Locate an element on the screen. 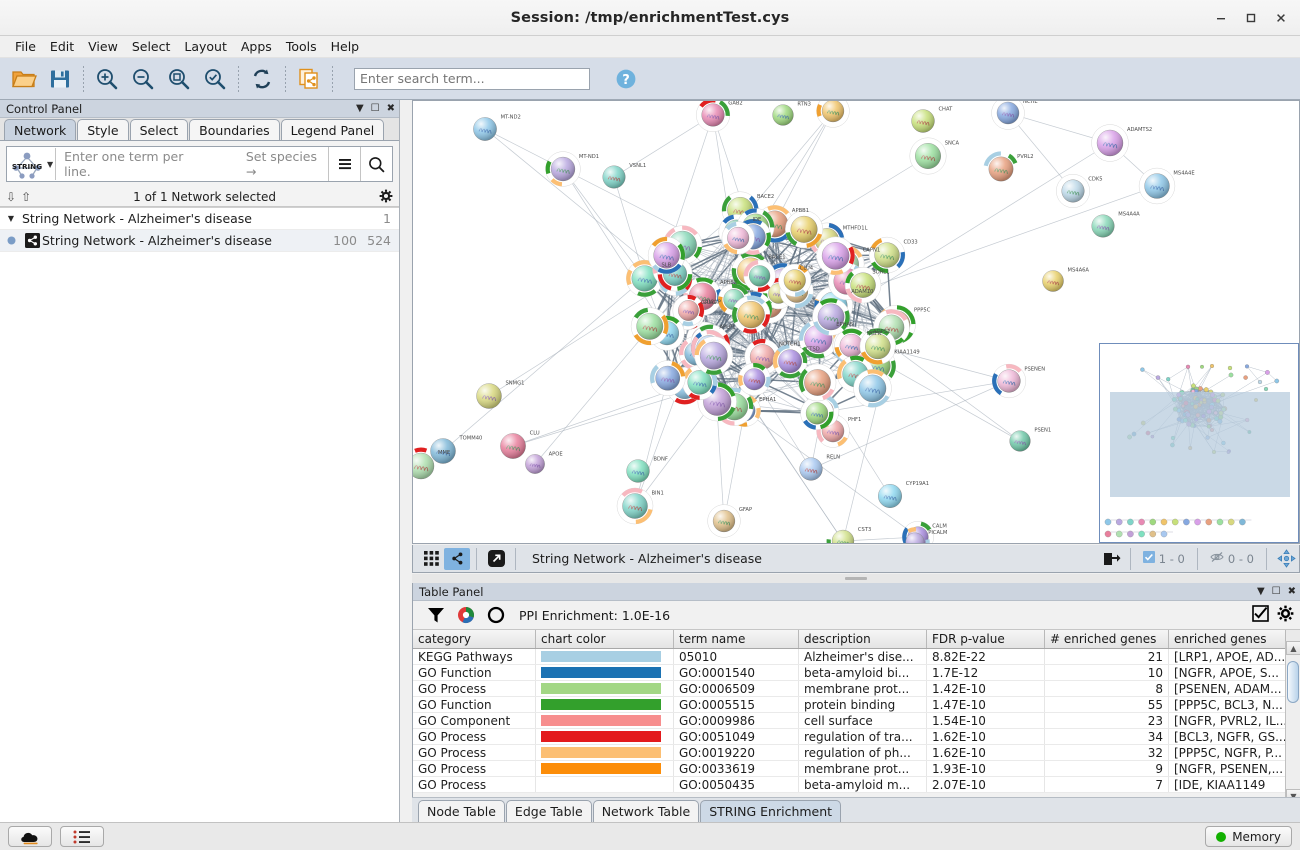 The height and width of the screenshot is (850, 1300). birds-eye-navigator is located at coordinates (1199, 443).